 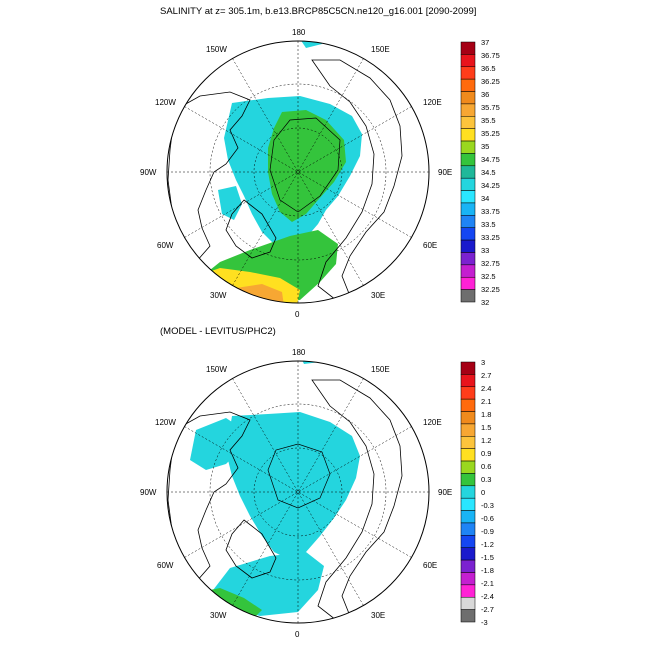 What do you see at coordinates (380, 369) in the screenshot?
I see `bottom-lbl-150e: 150E` at bounding box center [380, 369].